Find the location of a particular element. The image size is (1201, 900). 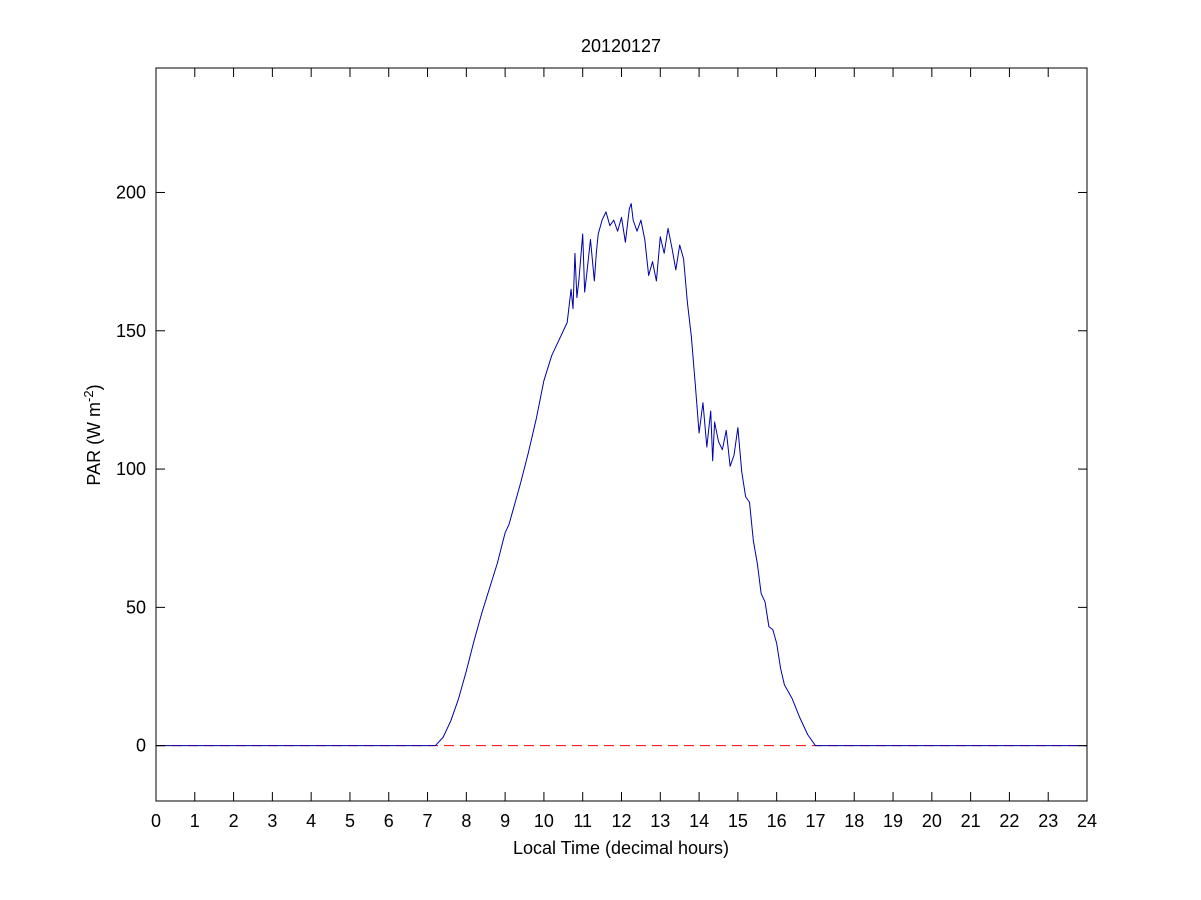

x-tick-label: 17 is located at coordinates (815, 821).